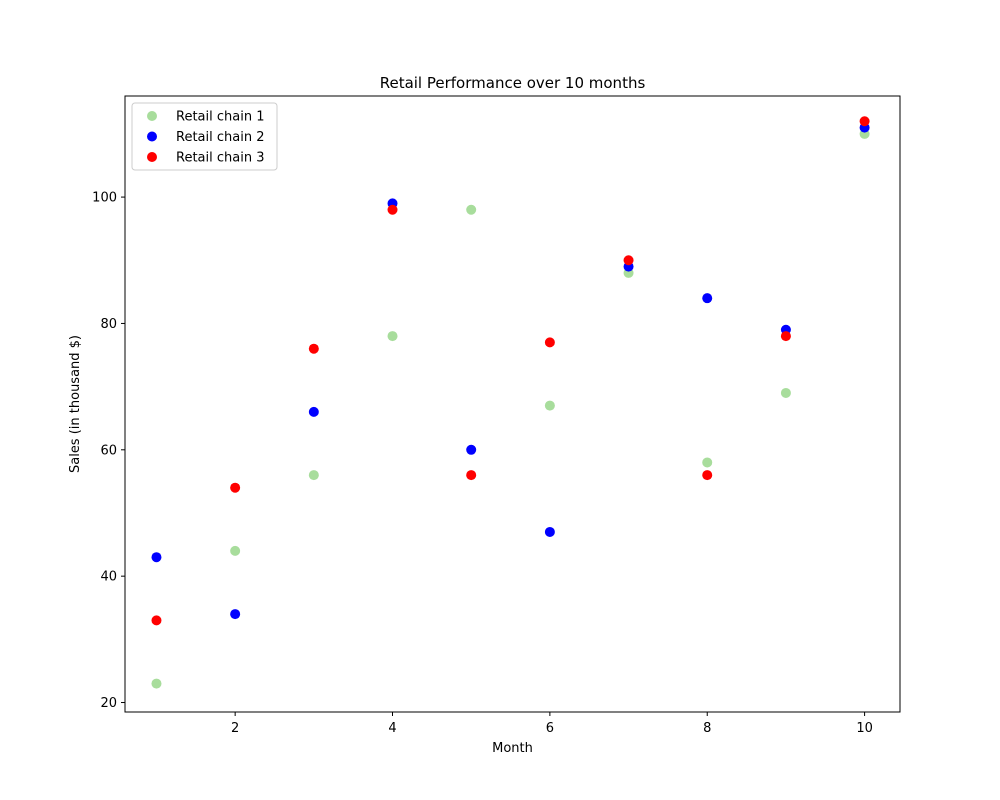  What do you see at coordinates (75, 404) in the screenshot?
I see `y-axis-label: Sales (in thousand $)` at bounding box center [75, 404].